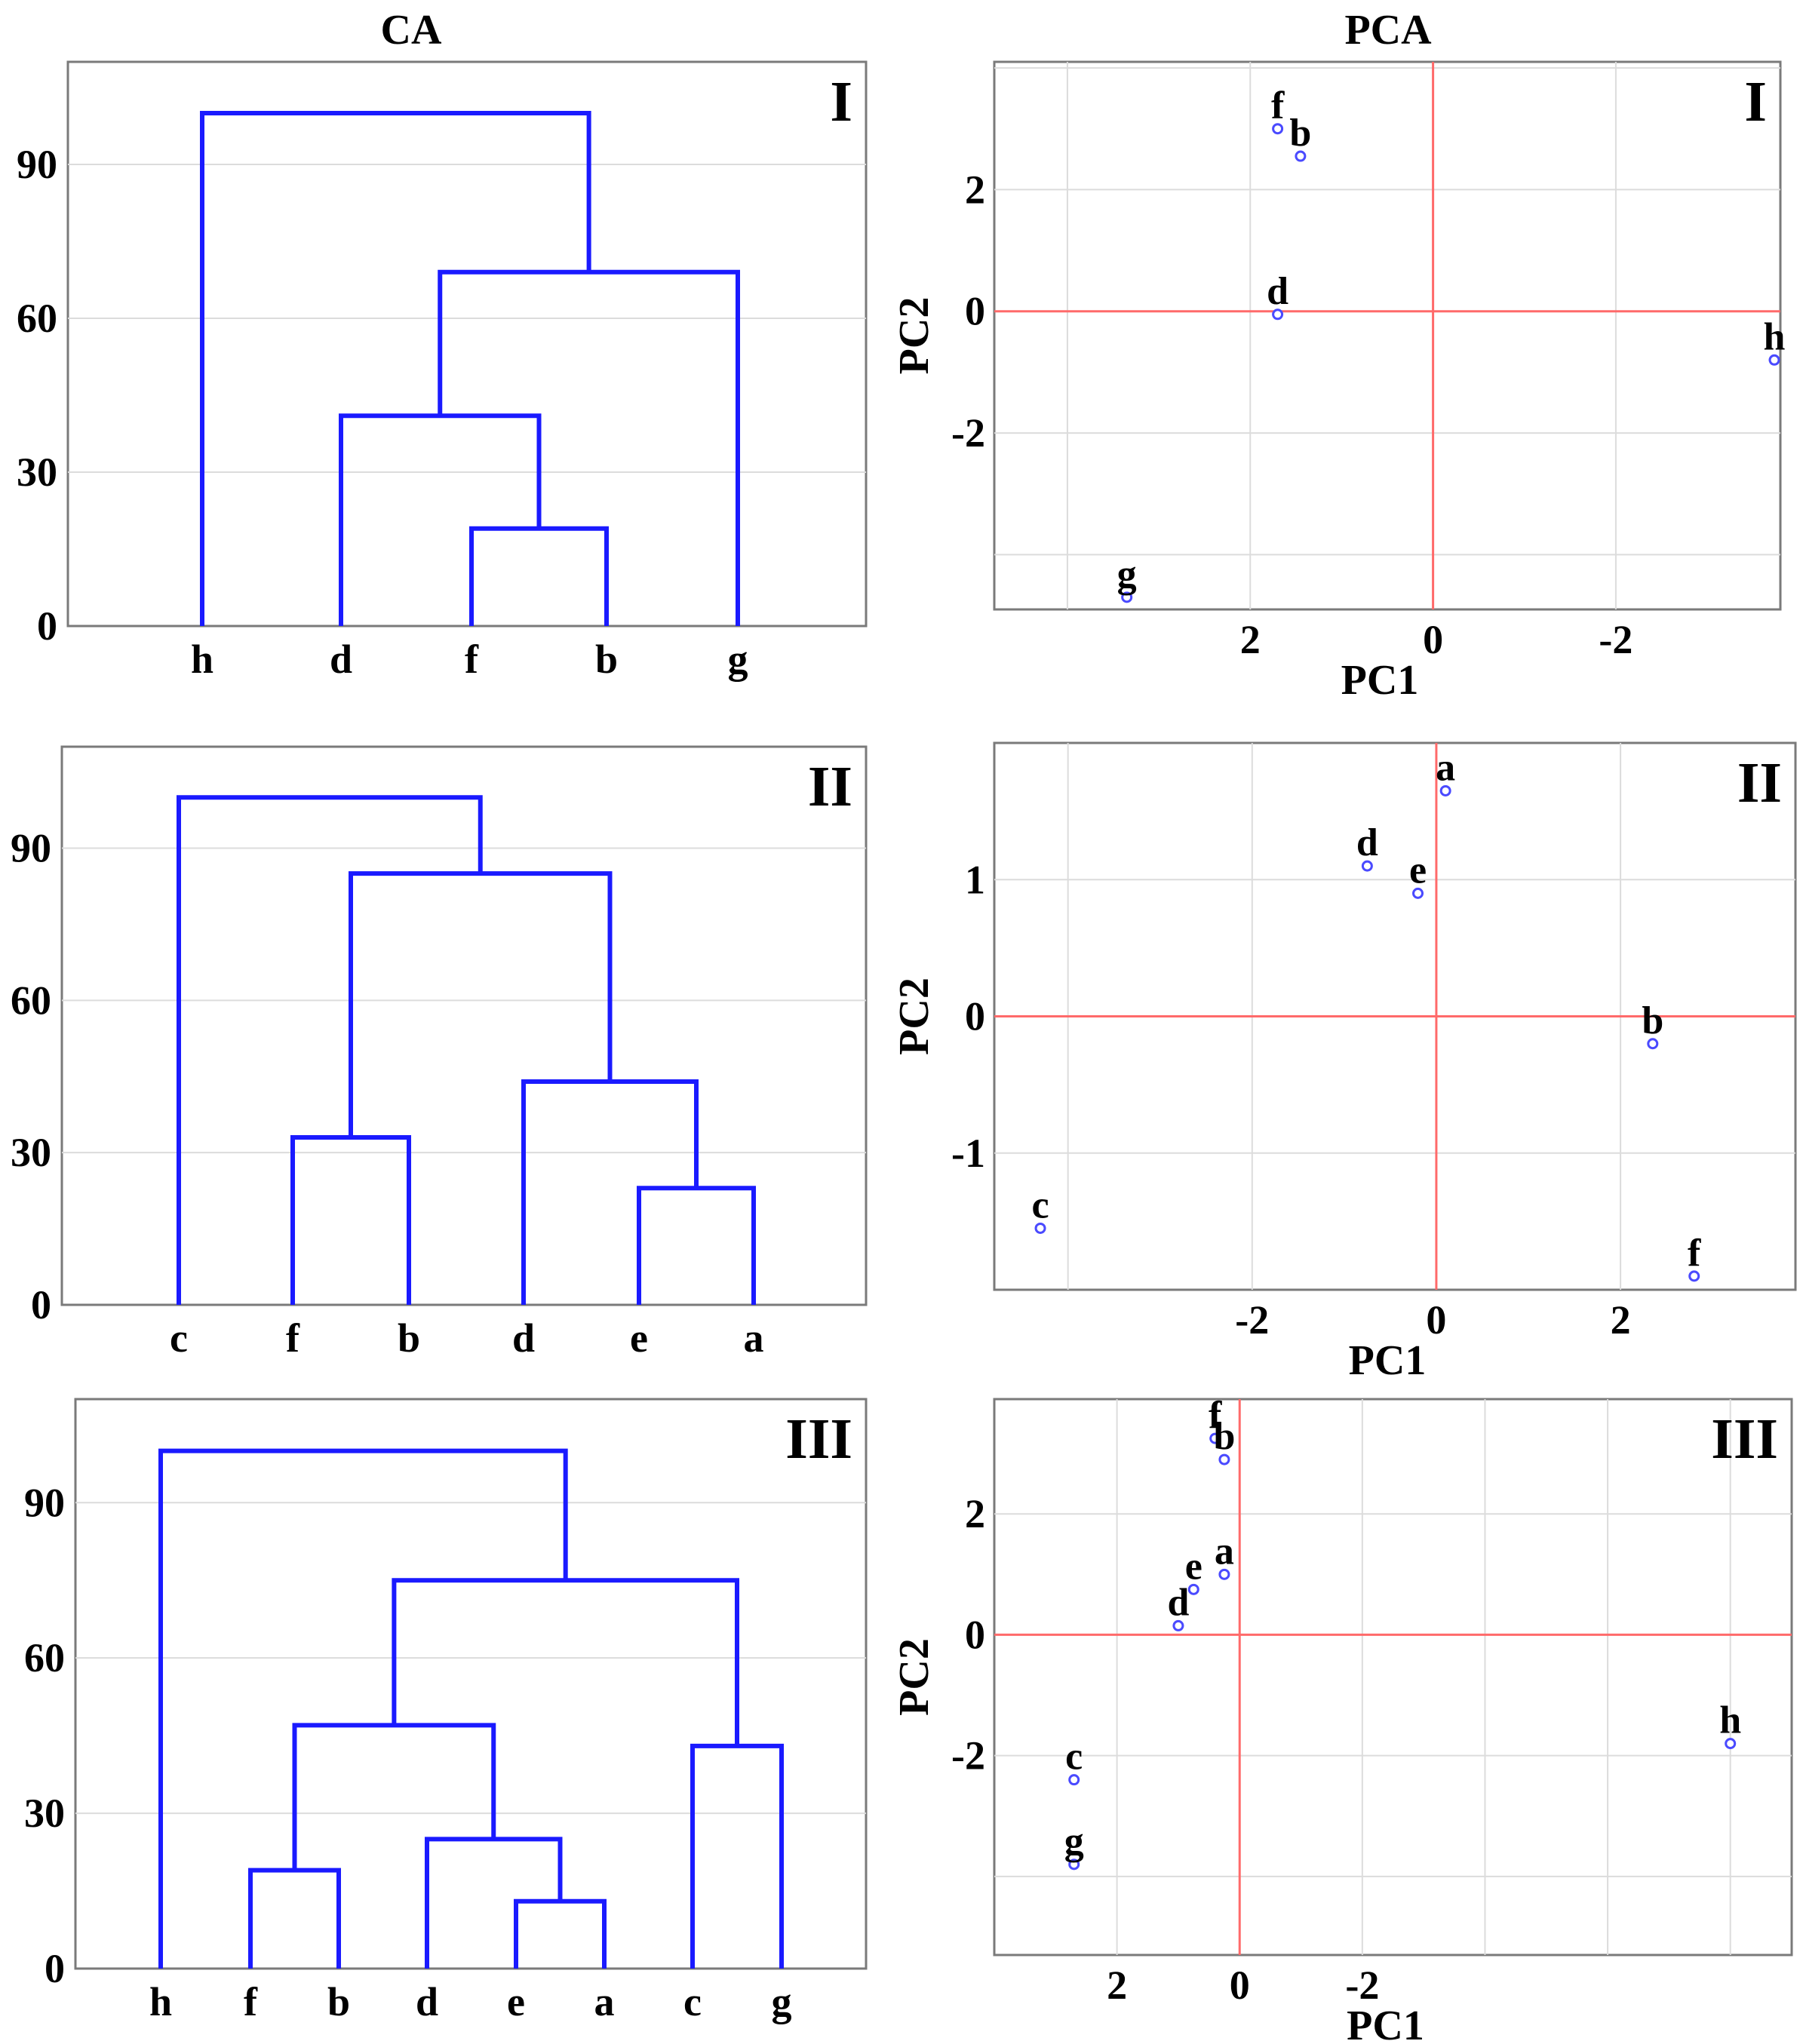 This screenshot has width=1803, height=2044. Describe the element at coordinates (202, 659) in the screenshot. I see `ca-leaf-label-h: h` at that location.